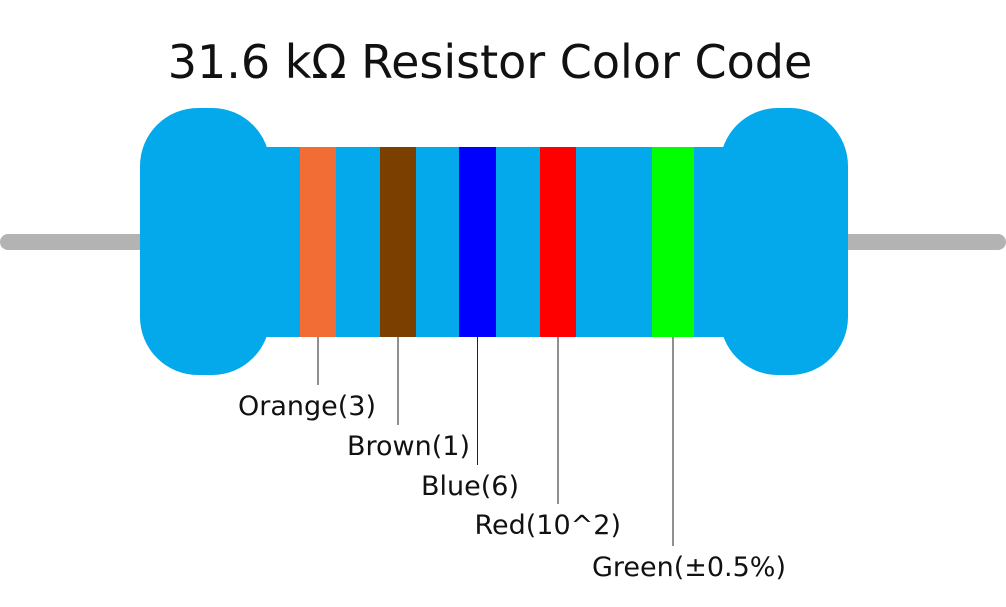 This screenshot has width=1006, height=607. Describe the element at coordinates (547, 525) in the screenshot. I see `band-label: Red(10^2)` at that location.